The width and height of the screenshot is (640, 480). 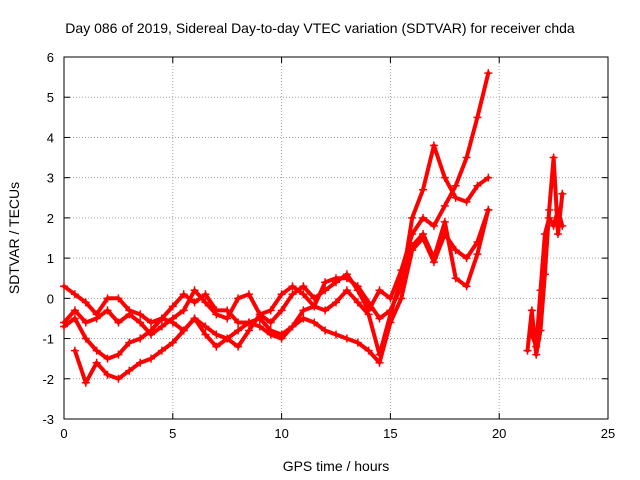 I want to click on y-tick-label: 5, so click(x=50, y=97).